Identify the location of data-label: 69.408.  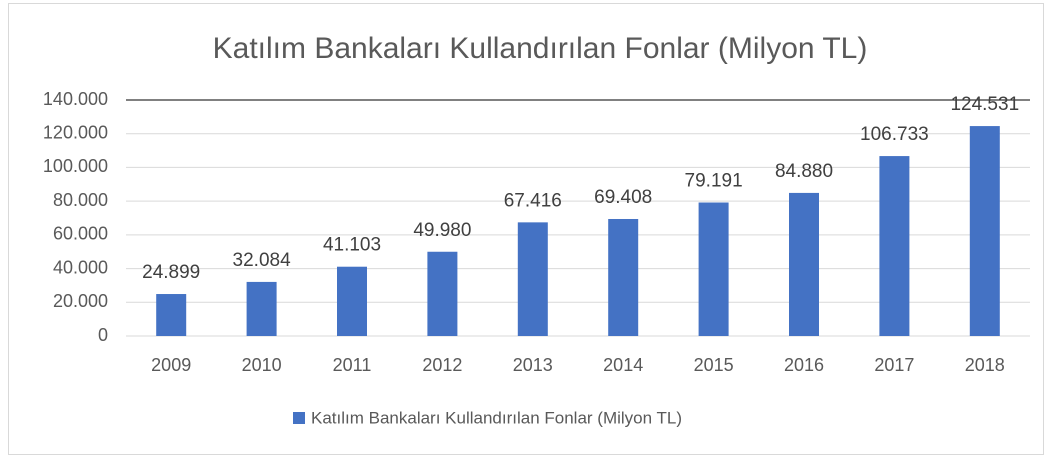
(623, 197).